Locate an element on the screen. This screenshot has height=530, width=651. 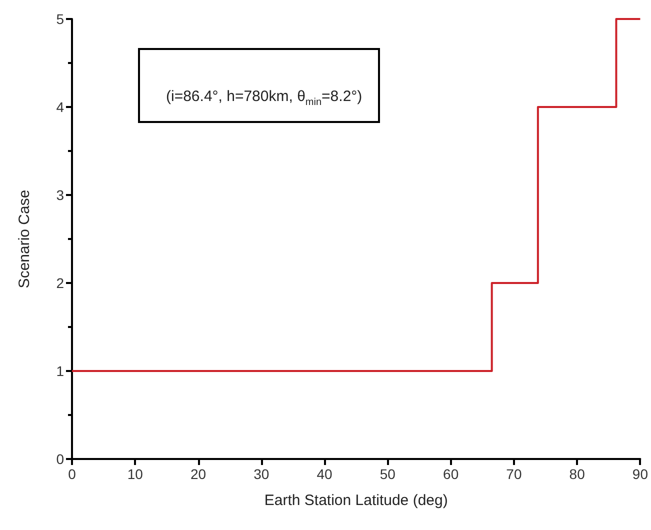
annotation: (i=86.4°, h=780km, θ$_{min}$=8.2°) is located at coordinates (259, 85).